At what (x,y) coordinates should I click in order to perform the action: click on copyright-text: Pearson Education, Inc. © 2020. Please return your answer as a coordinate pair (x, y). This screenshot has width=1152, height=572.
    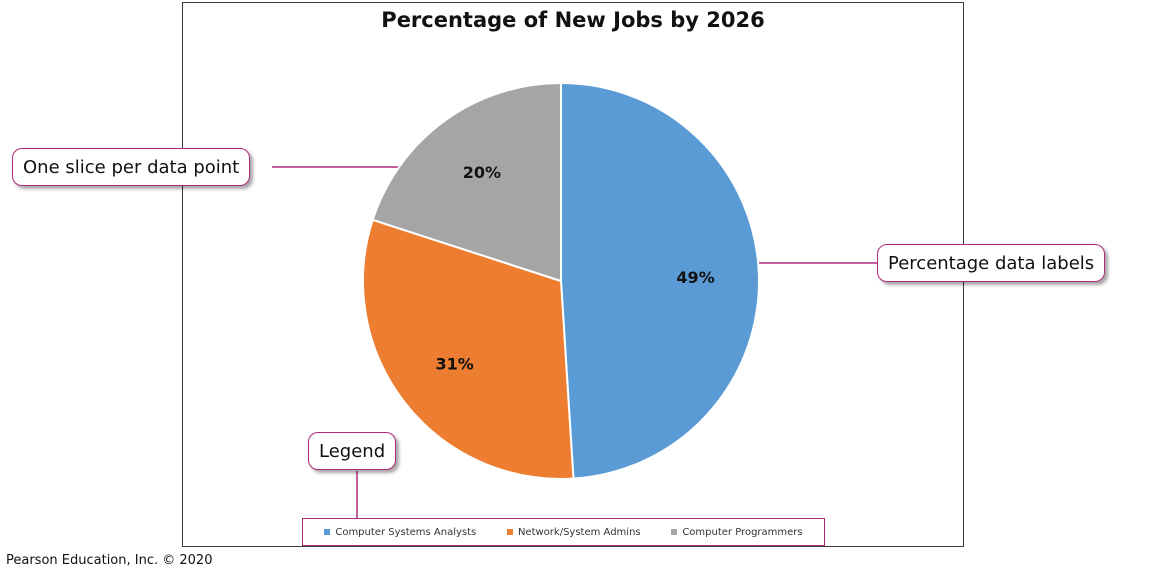
    Looking at the image, I should click on (109, 560).